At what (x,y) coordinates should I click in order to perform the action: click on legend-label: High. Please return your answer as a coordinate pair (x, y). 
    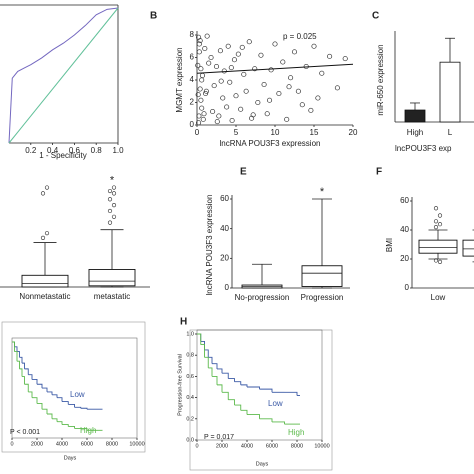
    Looking at the image, I should click on (88, 430).